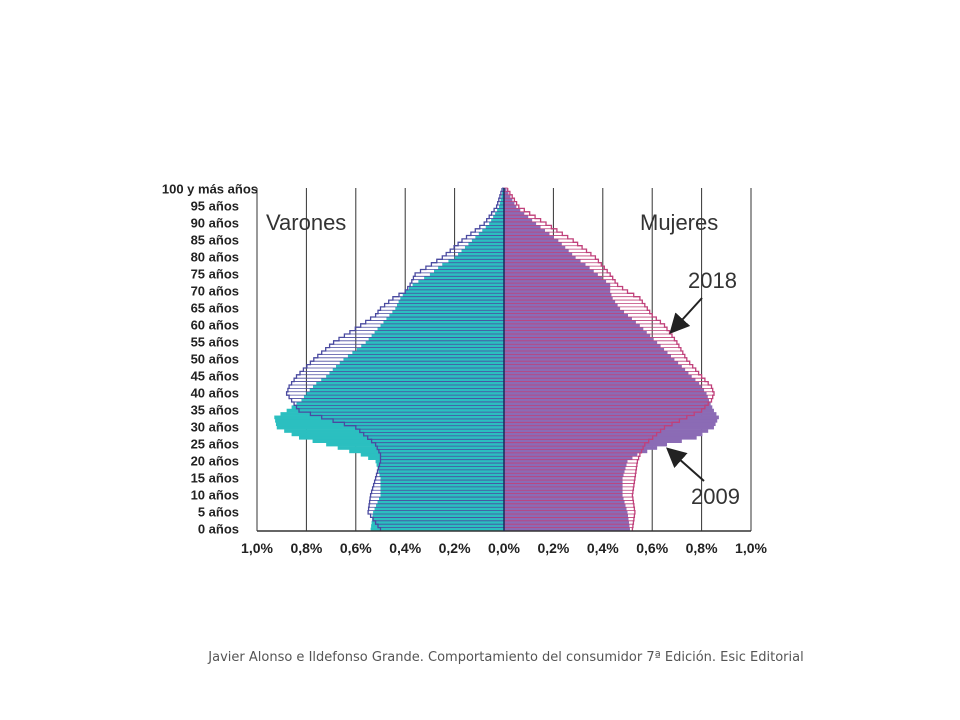 The height and width of the screenshot is (720, 960). Describe the element at coordinates (215, 291) in the screenshot. I see `y-tick-label: 70 años` at that location.